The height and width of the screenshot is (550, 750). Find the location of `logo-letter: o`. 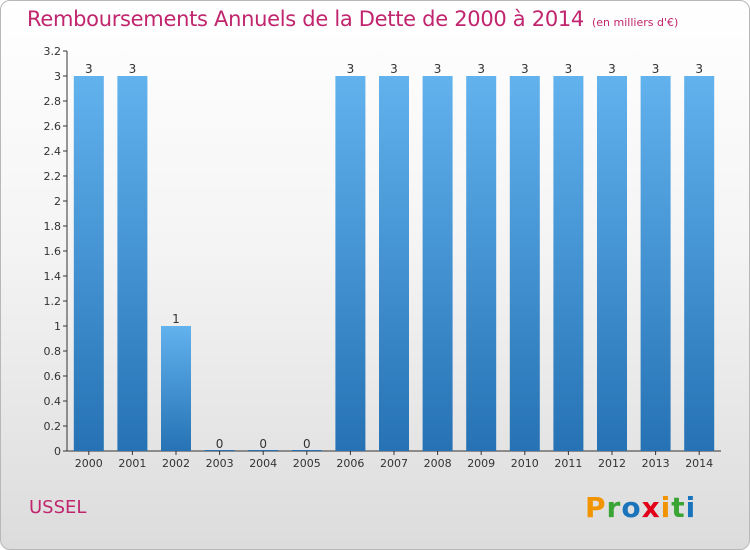

logo-letter: o is located at coordinates (631, 507).